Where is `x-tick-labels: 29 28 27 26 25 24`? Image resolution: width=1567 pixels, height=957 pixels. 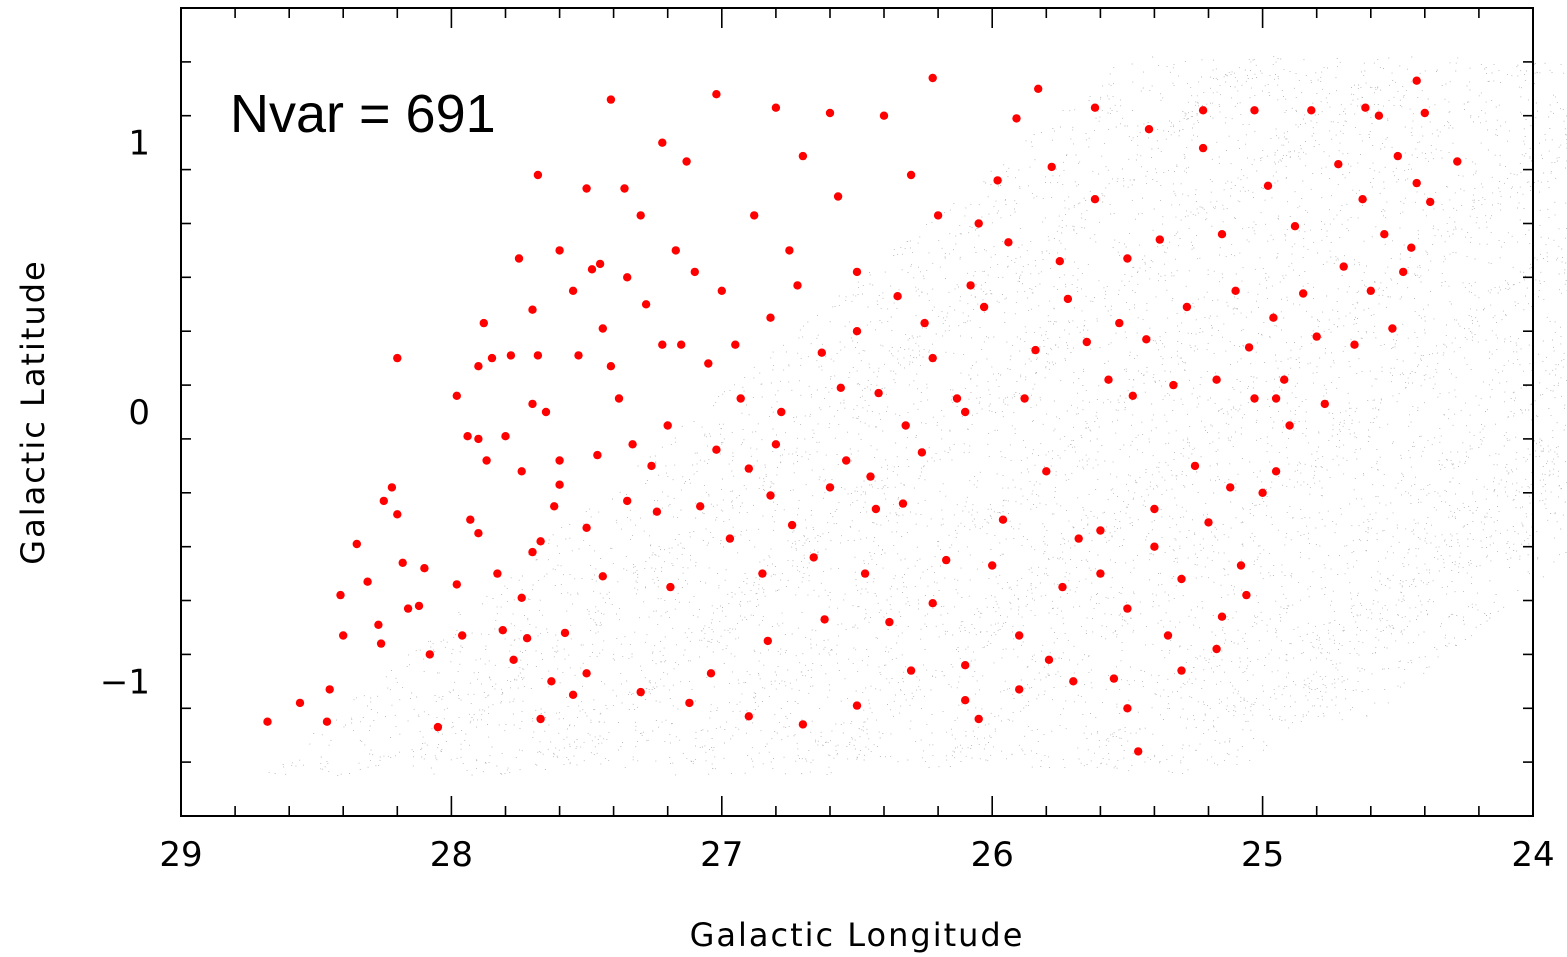
x-tick-labels: 29 28 27 26 25 24 is located at coordinates (856, 855).